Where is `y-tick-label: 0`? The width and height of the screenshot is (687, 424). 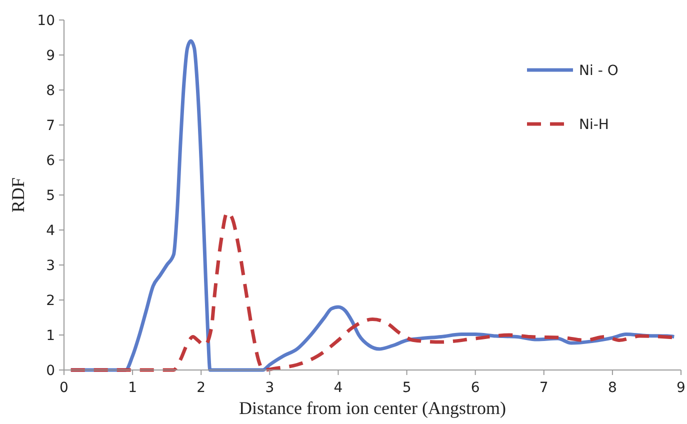 y-tick-label: 0 is located at coordinates (50, 370).